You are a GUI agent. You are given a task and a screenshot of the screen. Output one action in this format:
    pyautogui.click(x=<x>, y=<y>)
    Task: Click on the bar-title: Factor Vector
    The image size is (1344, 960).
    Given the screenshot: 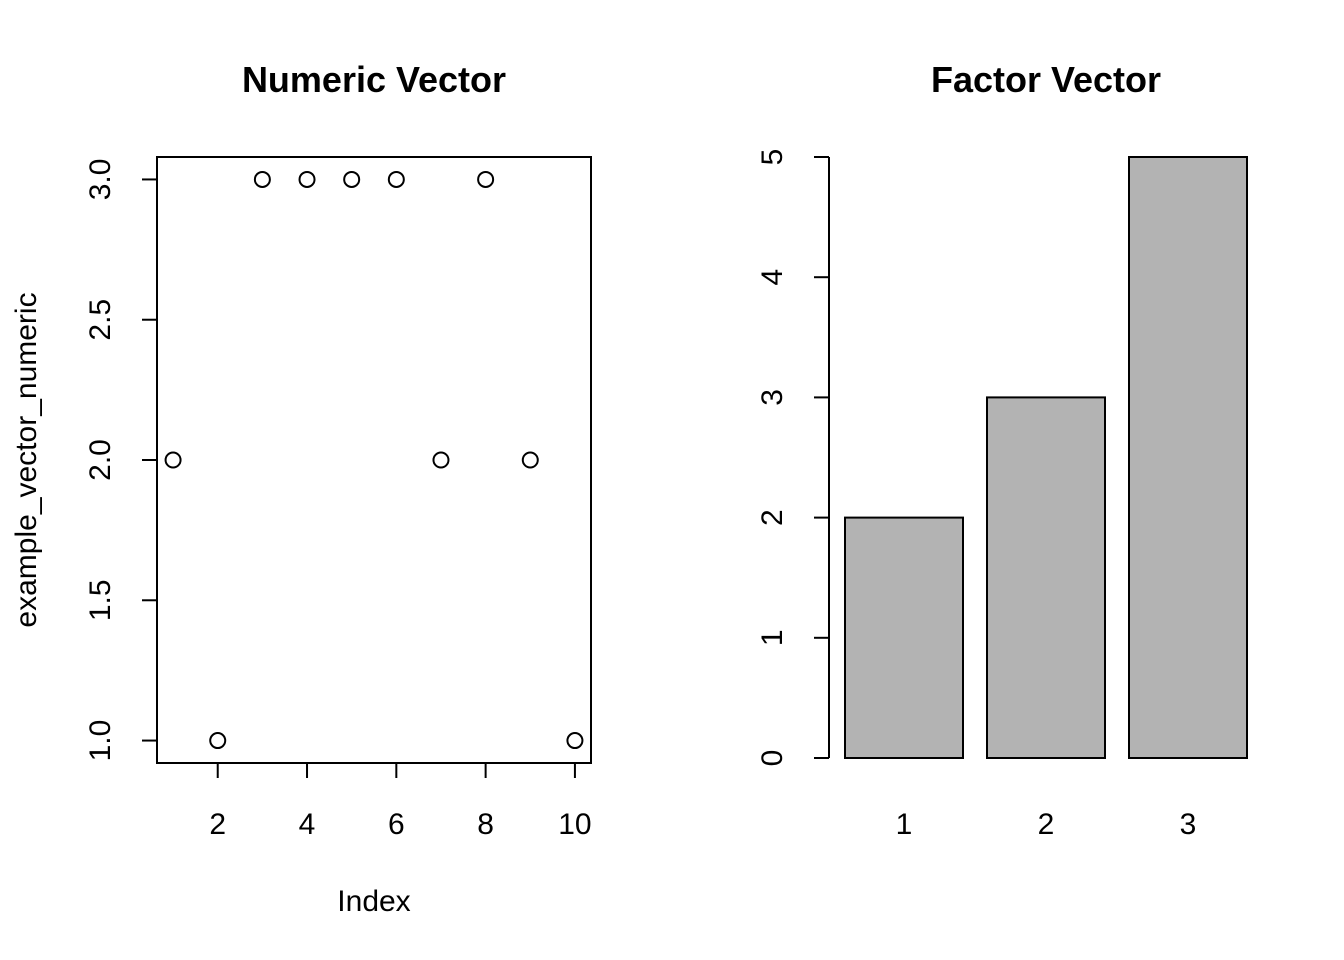 What is the action you would take?
    pyautogui.click(x=1046, y=79)
    